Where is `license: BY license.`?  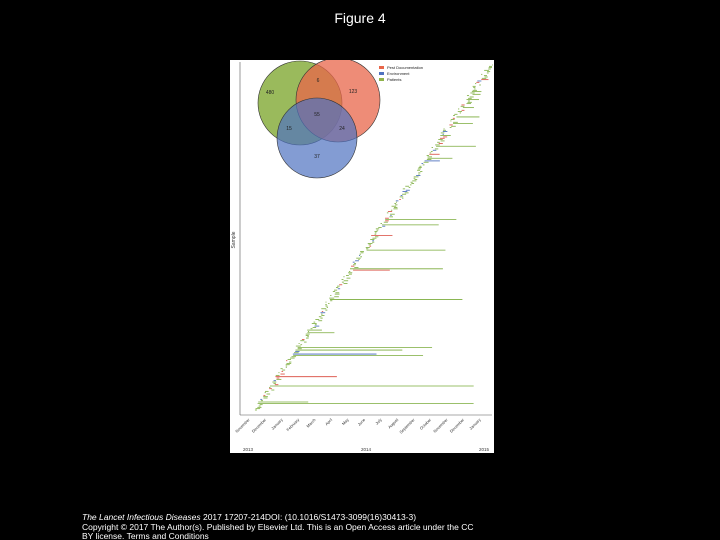
license: BY license. is located at coordinates (103, 535).